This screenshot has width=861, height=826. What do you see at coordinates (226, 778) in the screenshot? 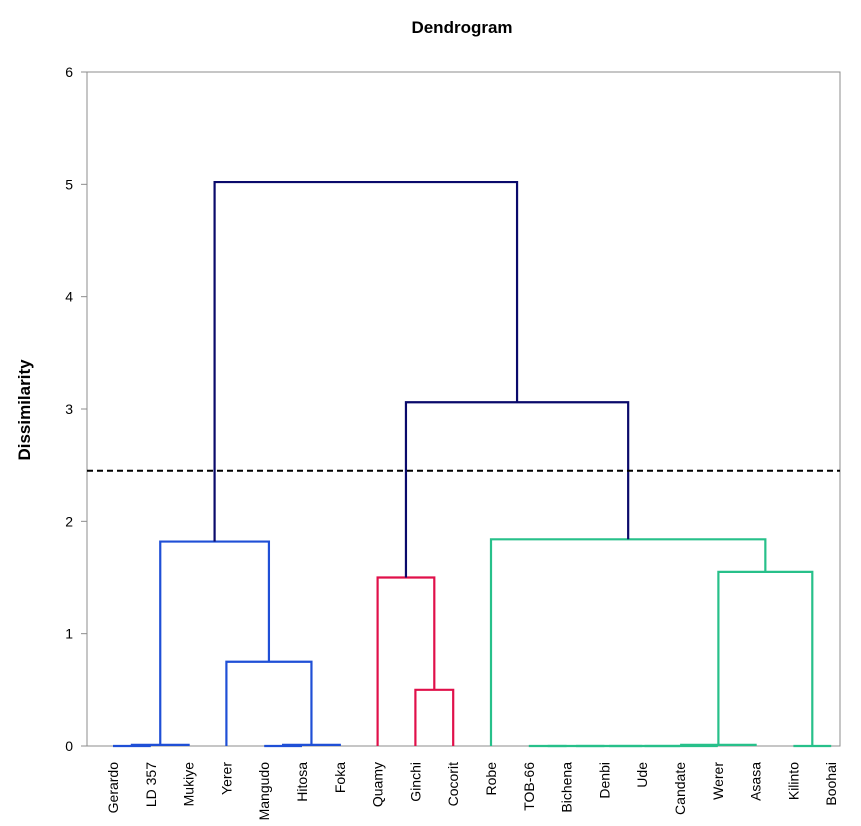
I see `leaf-label: Yerer` at bounding box center [226, 778].